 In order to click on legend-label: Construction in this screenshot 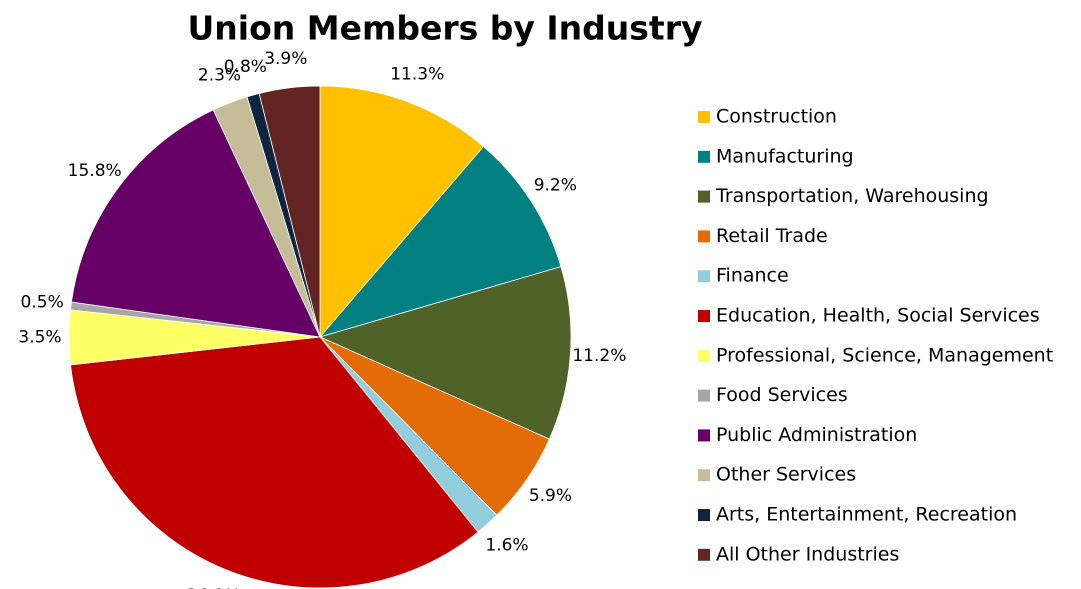, I will do `click(776, 117)`.